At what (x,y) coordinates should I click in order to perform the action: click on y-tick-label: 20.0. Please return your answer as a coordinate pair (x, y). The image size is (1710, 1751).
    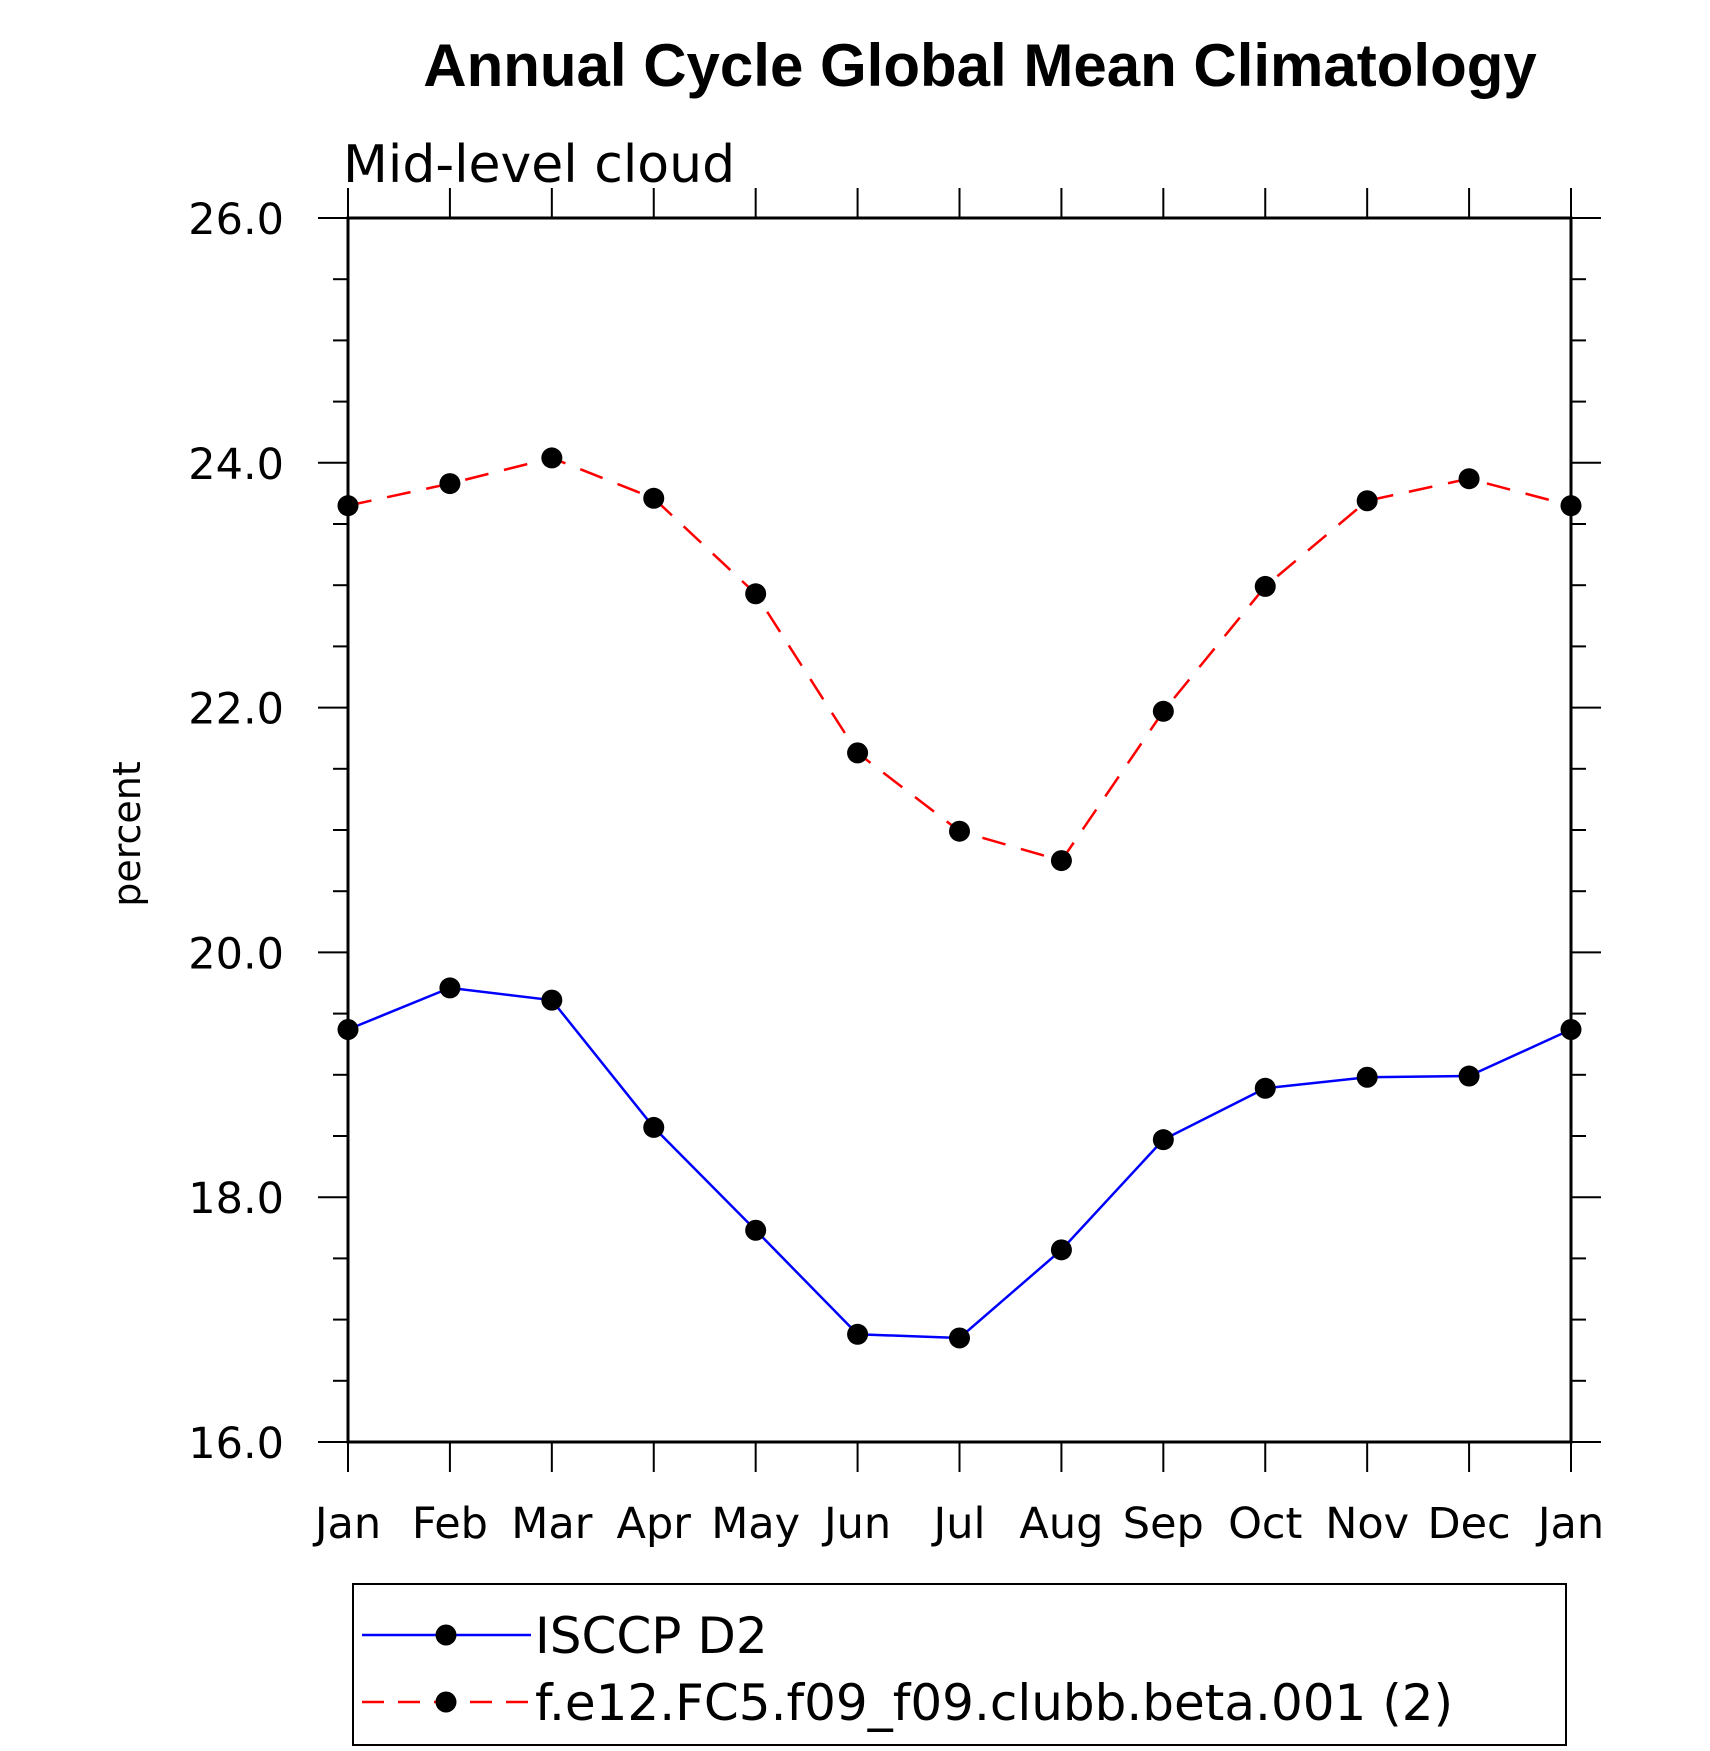
    Looking at the image, I should click on (236, 954).